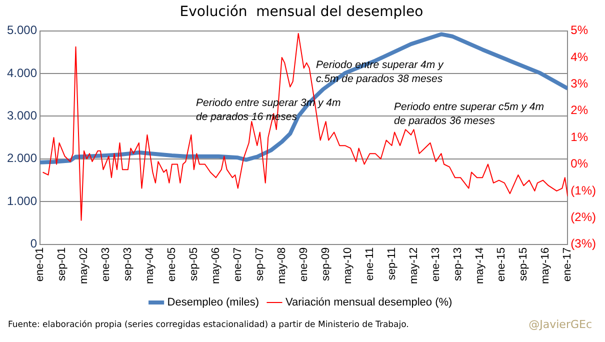 This screenshot has width=605, height=342. I want to click on y2-tick-label: 5%, so click(579, 30).